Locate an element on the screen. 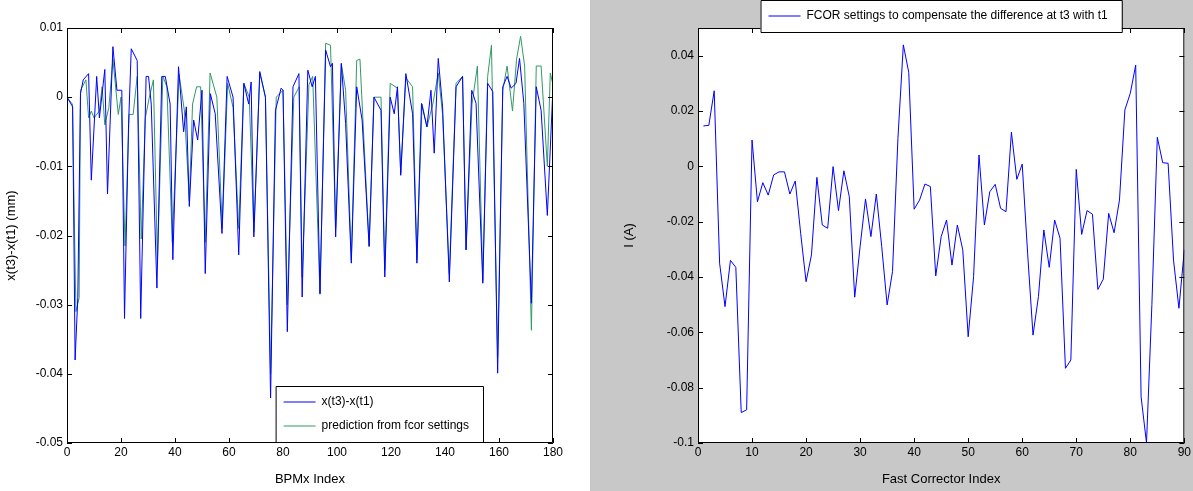 The height and width of the screenshot is (491, 1193). y-axis-title: I (A) is located at coordinates (629, 235).